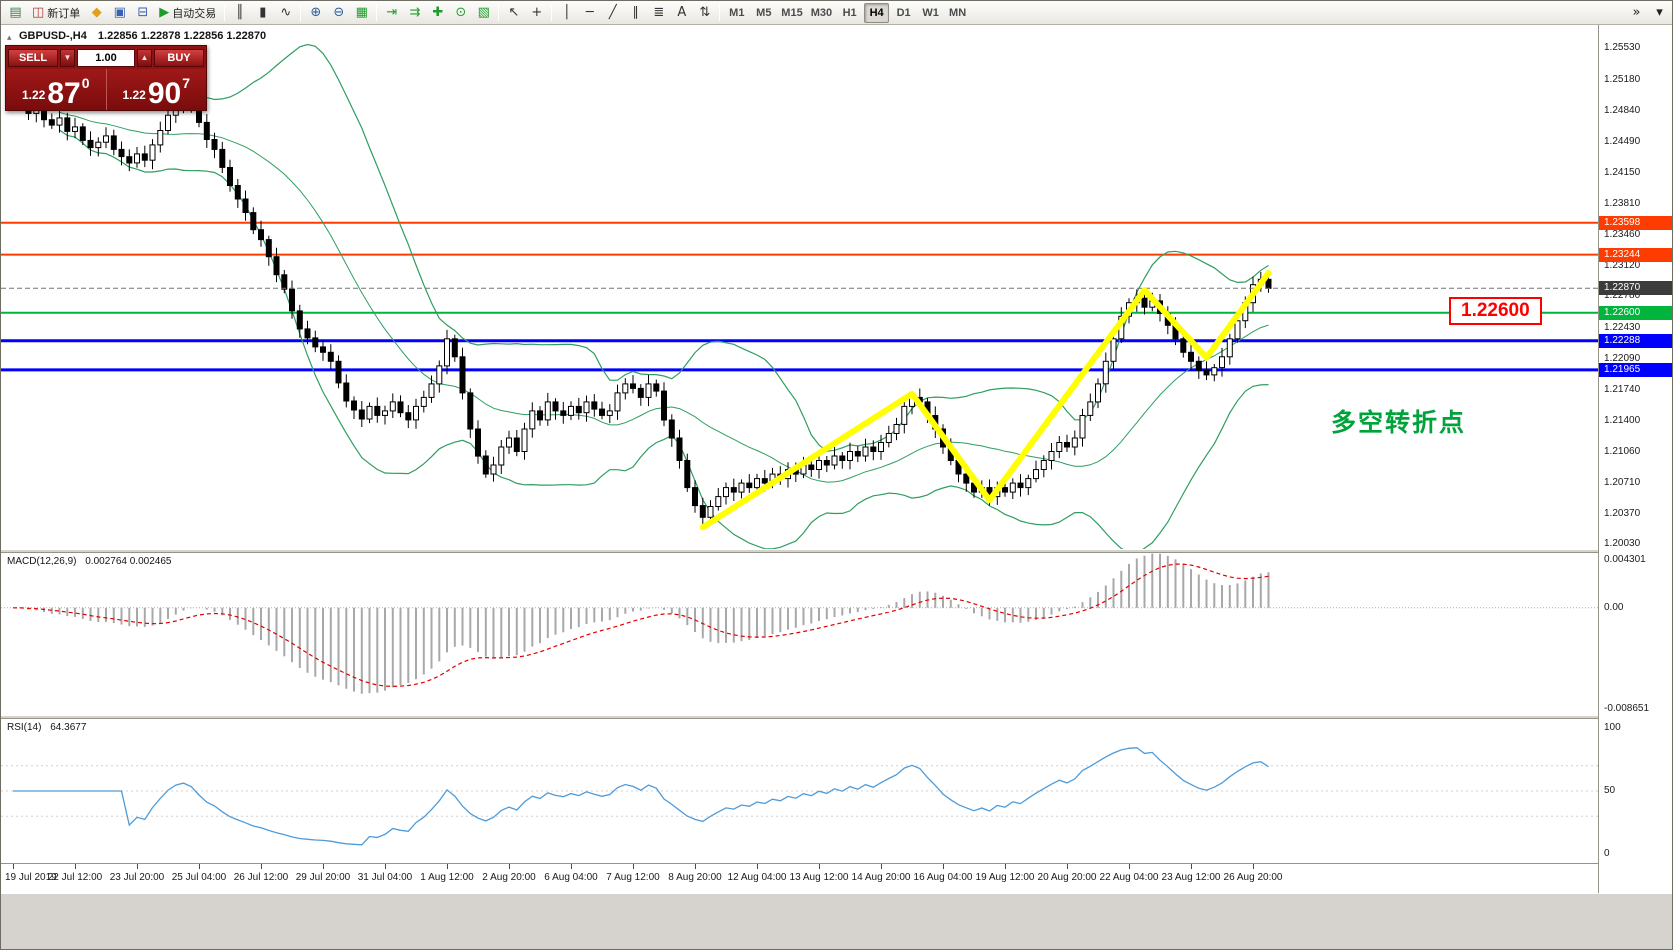  Describe the element at coordinates (1129, 877) in the screenshot. I see `time-axis-label: 22 Aug 04:00` at that location.